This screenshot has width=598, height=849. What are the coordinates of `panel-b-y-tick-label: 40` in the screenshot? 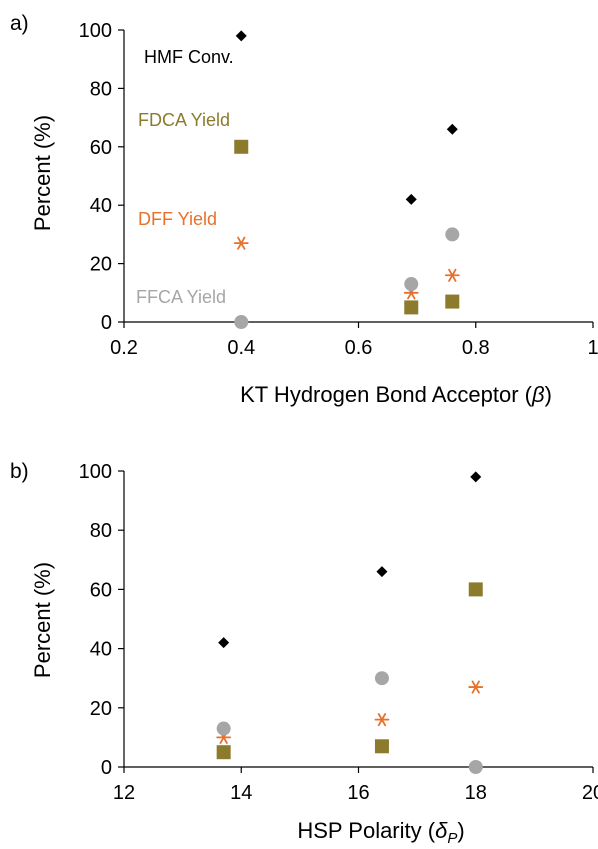 It's located at (101, 650).